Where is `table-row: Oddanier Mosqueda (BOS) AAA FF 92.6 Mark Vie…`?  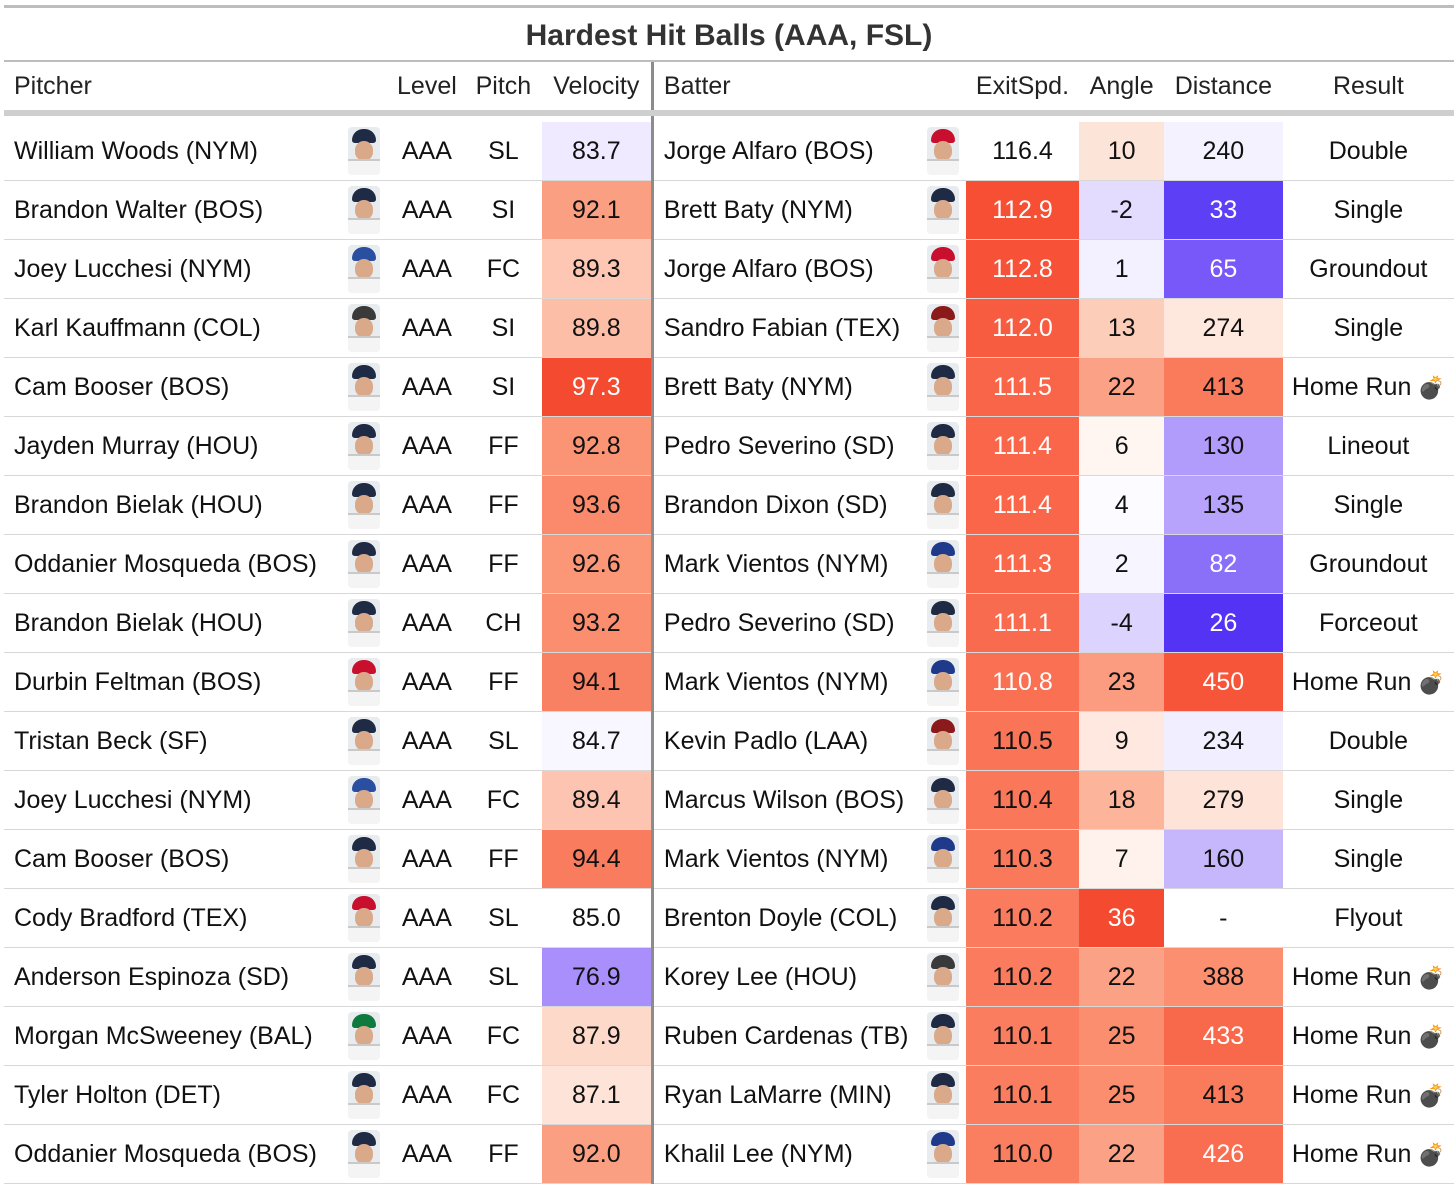 table-row: Oddanier Mosqueda (BOS) AAA FF 92.6 Mark Vie… is located at coordinates (729, 564).